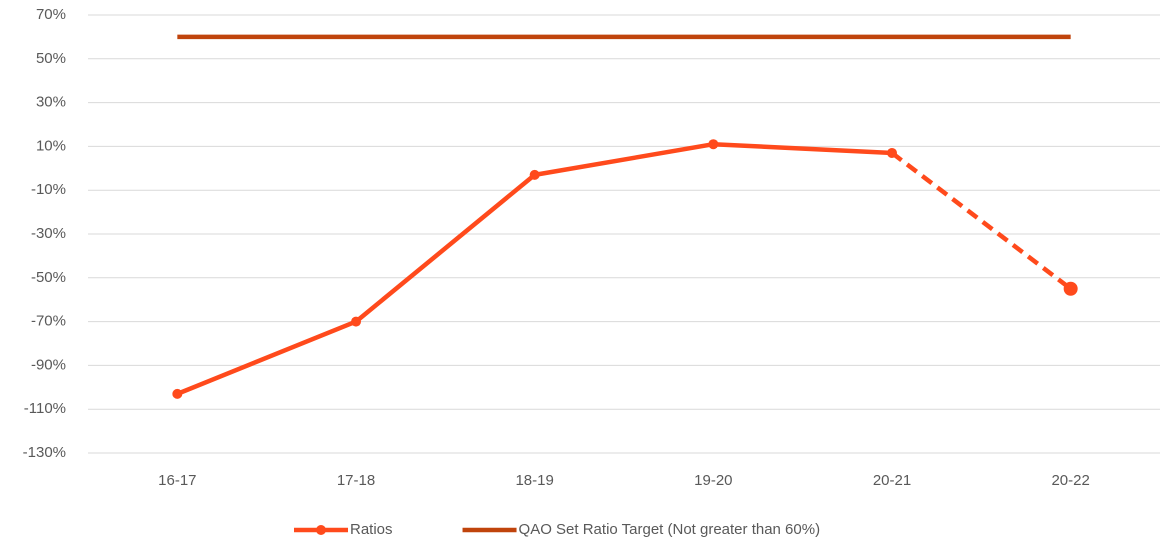 The image size is (1160, 544). What do you see at coordinates (51, 102) in the screenshot?
I see `y-tick-label: 30%` at bounding box center [51, 102].